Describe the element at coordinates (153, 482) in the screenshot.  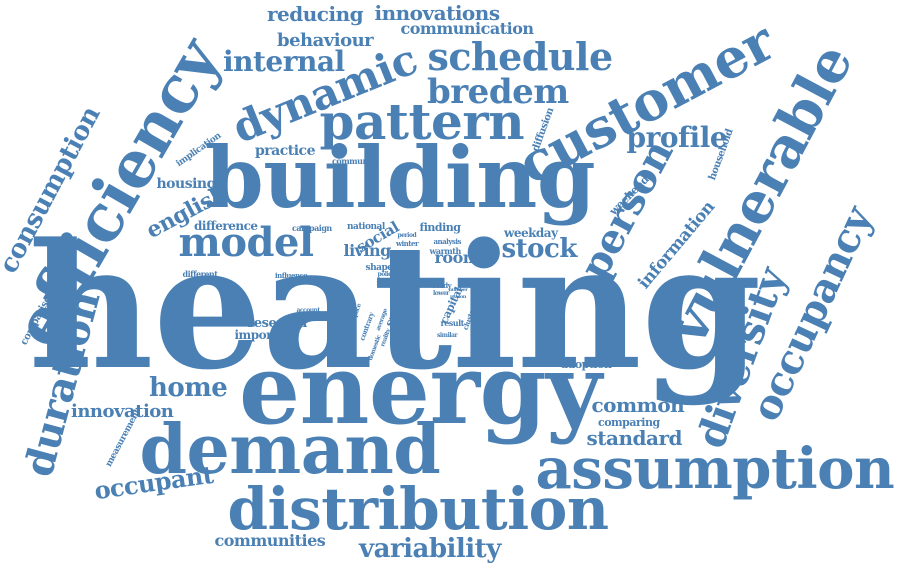
I see `word-occupant: occupant` at that location.